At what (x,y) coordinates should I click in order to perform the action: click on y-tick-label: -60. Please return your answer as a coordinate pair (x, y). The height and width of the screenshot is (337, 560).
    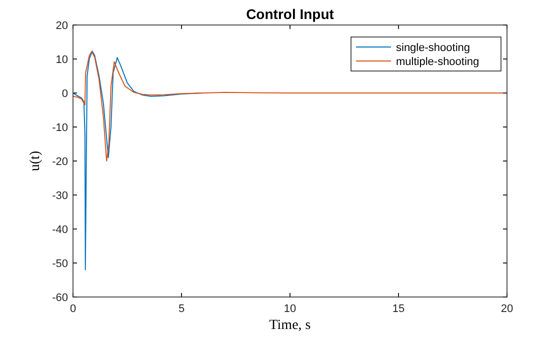
    Looking at the image, I should click on (60, 298).